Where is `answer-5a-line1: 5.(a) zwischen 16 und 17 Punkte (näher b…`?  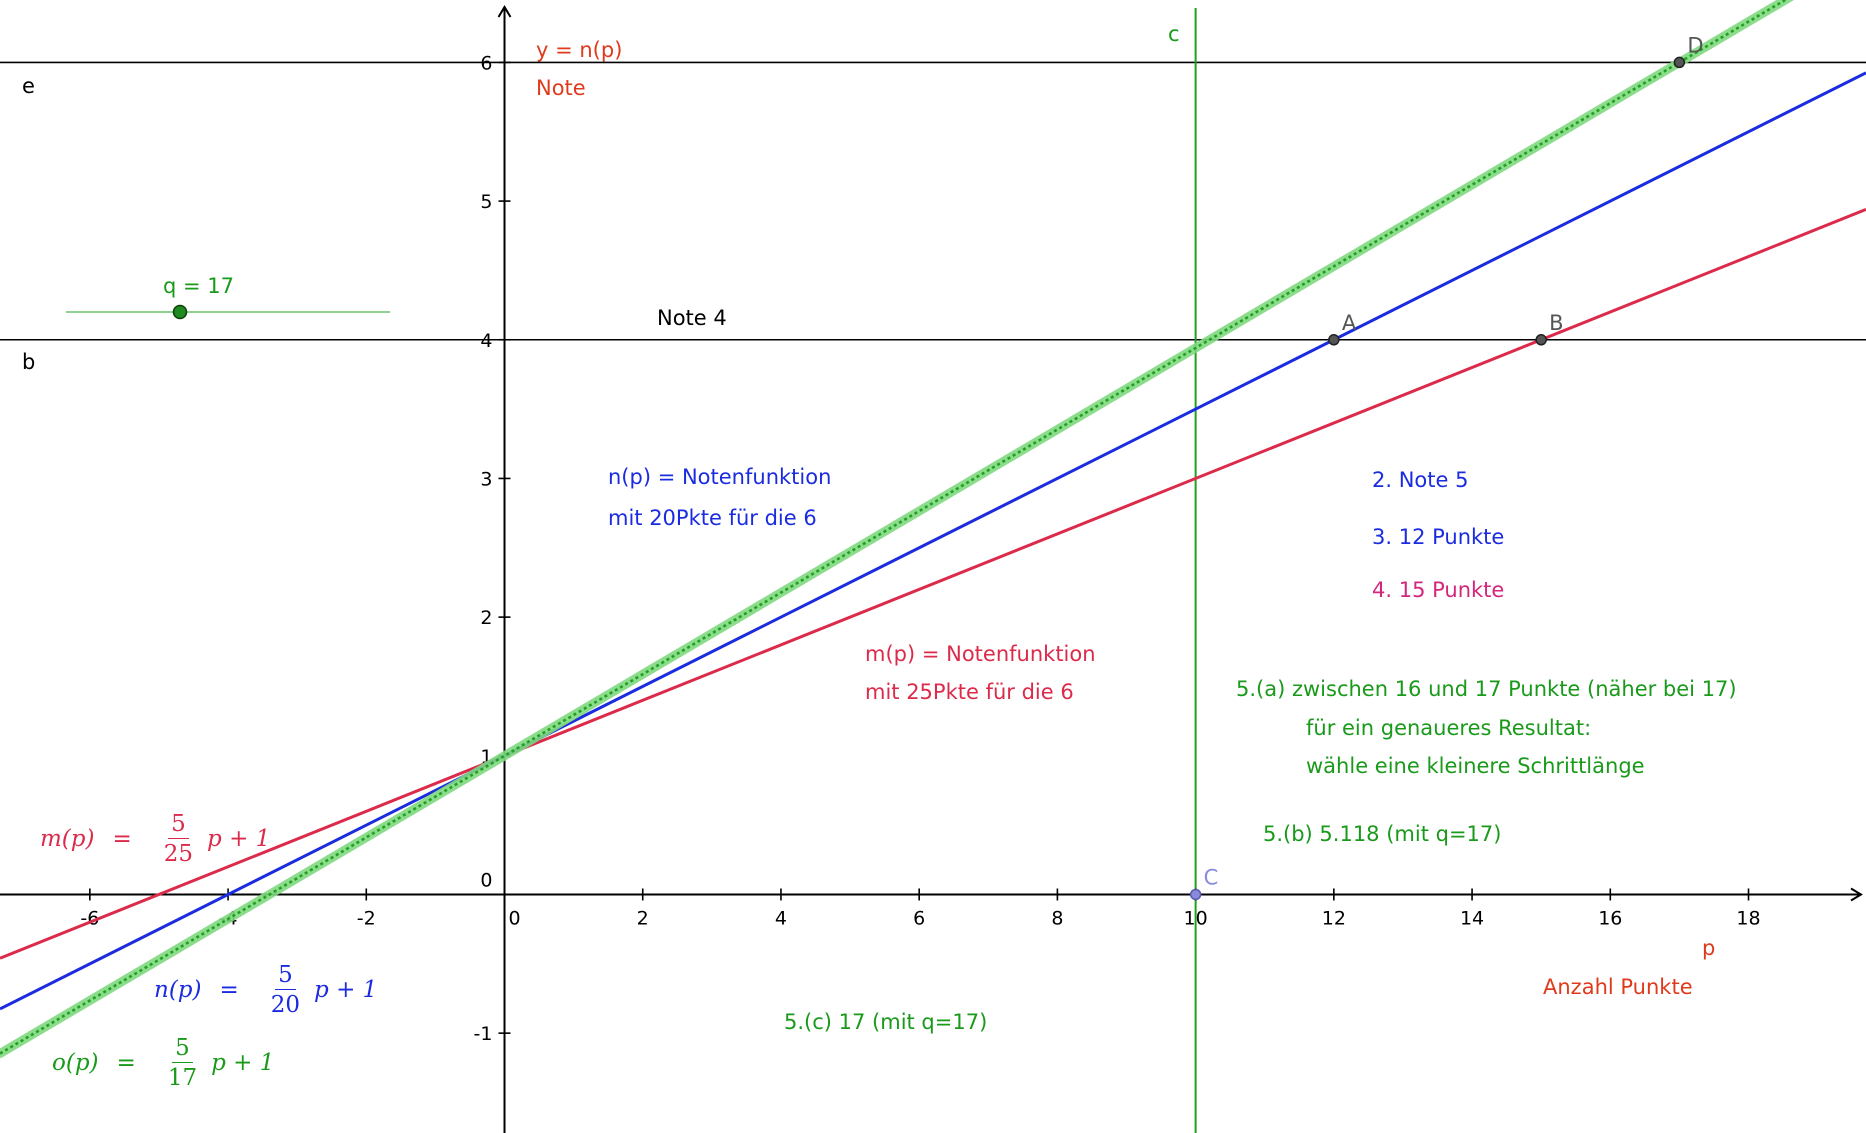
answer-5a-line1: 5.(a) zwischen 16 und 17 Punkte (näher b… is located at coordinates (1486, 689).